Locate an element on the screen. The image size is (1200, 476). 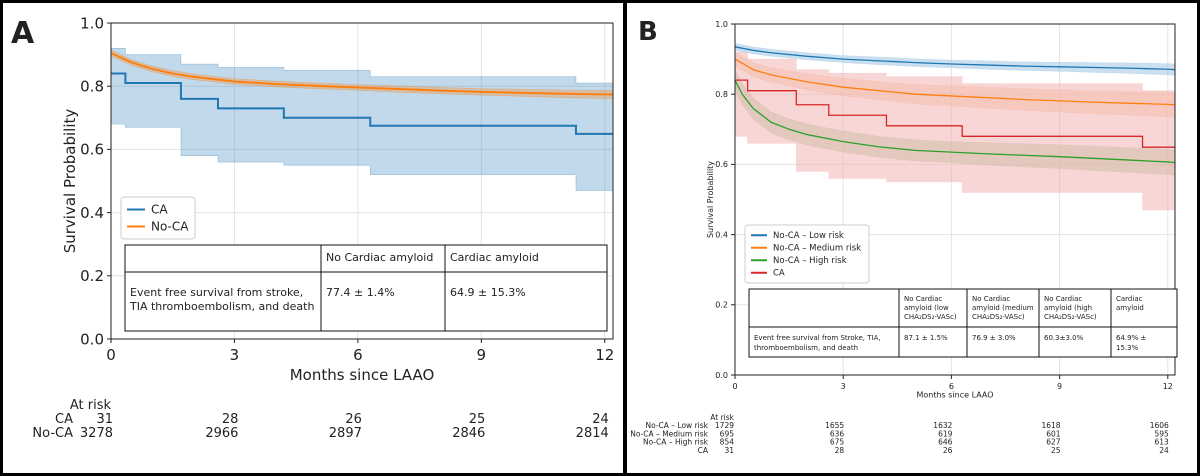
at-risk-value: 2897 is located at coordinates (345, 433).